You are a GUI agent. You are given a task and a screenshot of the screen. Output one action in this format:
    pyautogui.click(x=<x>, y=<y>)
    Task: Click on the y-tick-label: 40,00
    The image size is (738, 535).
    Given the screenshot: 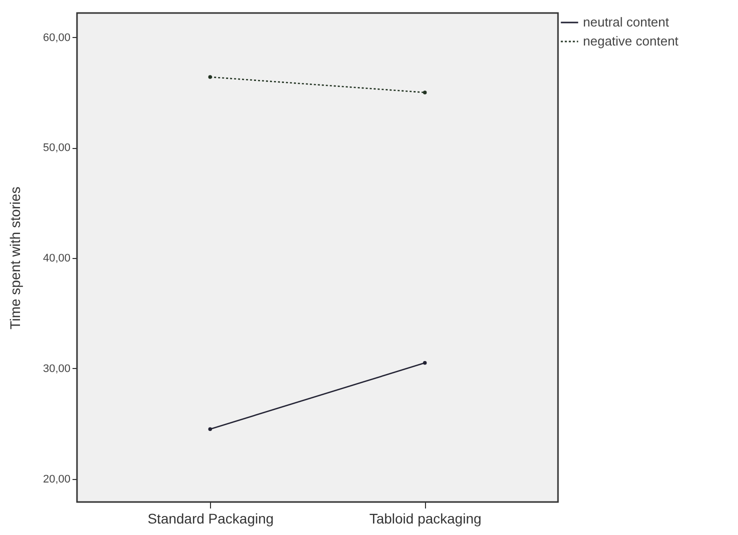 What is the action you would take?
    pyautogui.click(x=56, y=258)
    